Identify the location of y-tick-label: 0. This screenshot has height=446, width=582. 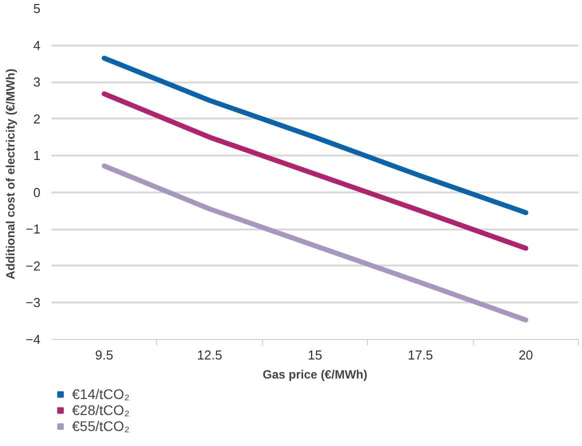
(37, 192).